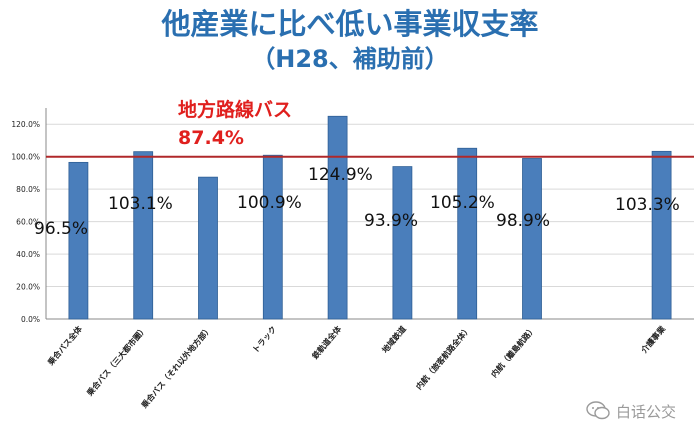  What do you see at coordinates (646, 411) in the screenshot?
I see `watermark-text: 白话公交` at bounding box center [646, 411].